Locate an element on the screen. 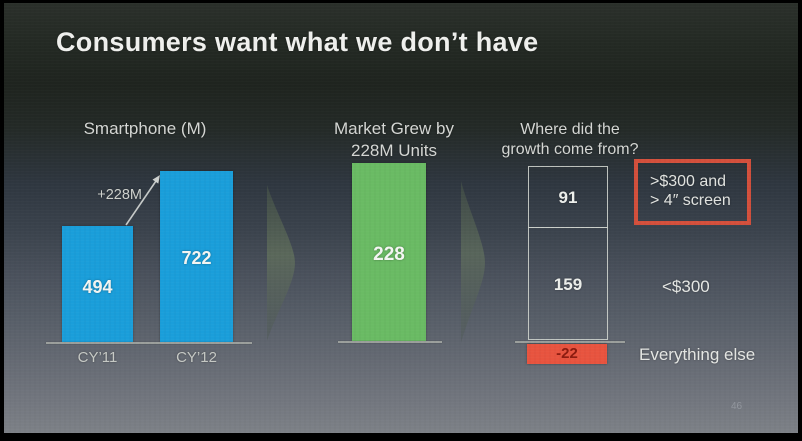 Image resolution: width=802 pixels, height=441 pixels. x-label-cy12: CY’12 is located at coordinates (196, 357).